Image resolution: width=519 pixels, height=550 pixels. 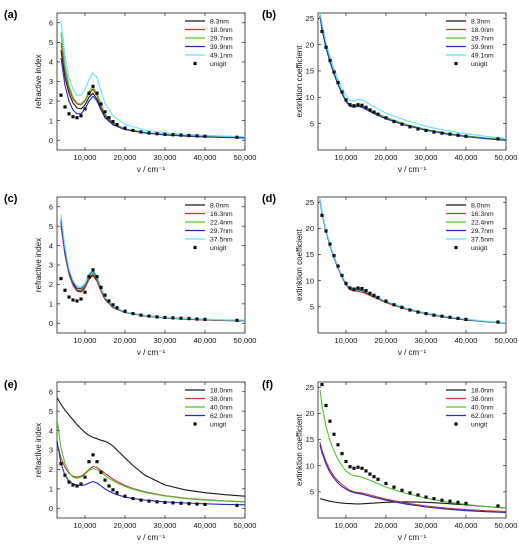 What do you see at coordinates (482, 240) in the screenshot?
I see `legend-entry: 37.5nm` at bounding box center [482, 240].